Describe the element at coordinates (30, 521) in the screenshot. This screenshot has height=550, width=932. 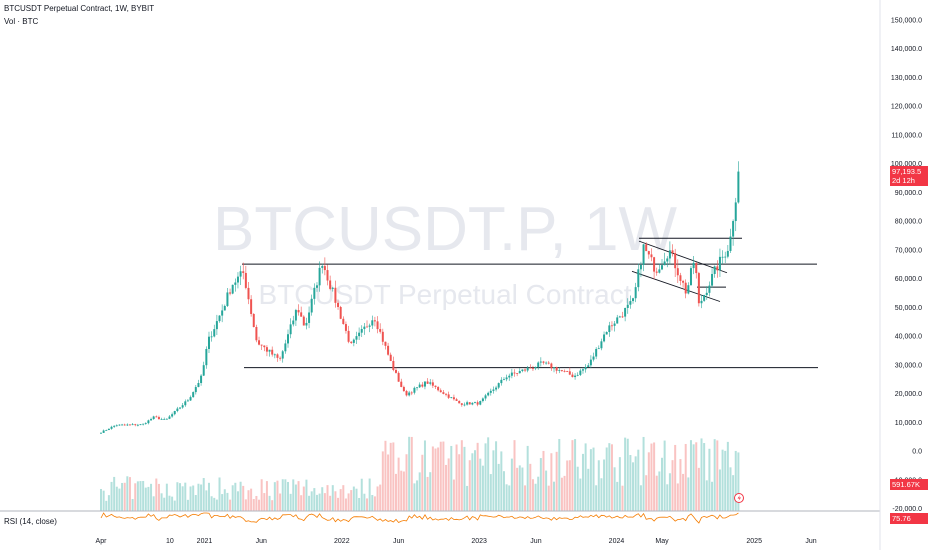
I see `rsi-indicator-label: RSI (14, close)` at that location.